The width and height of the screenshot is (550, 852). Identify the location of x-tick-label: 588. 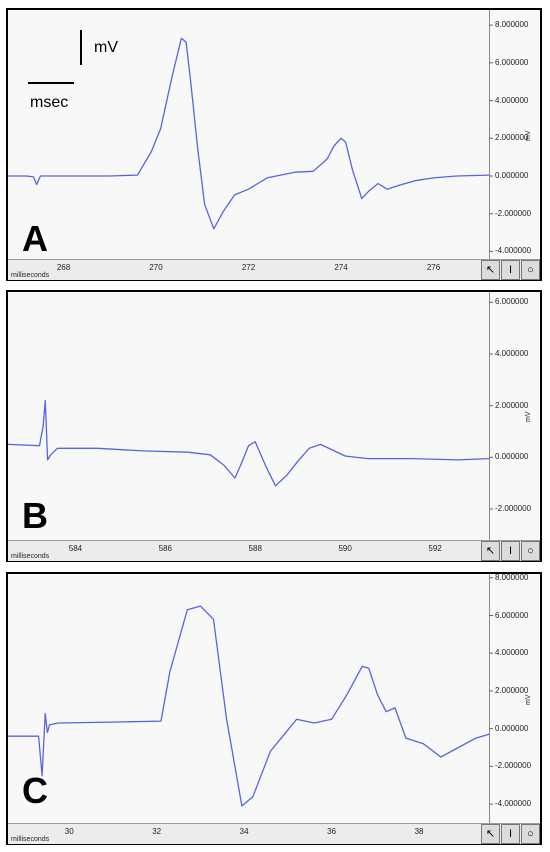
(255, 548).